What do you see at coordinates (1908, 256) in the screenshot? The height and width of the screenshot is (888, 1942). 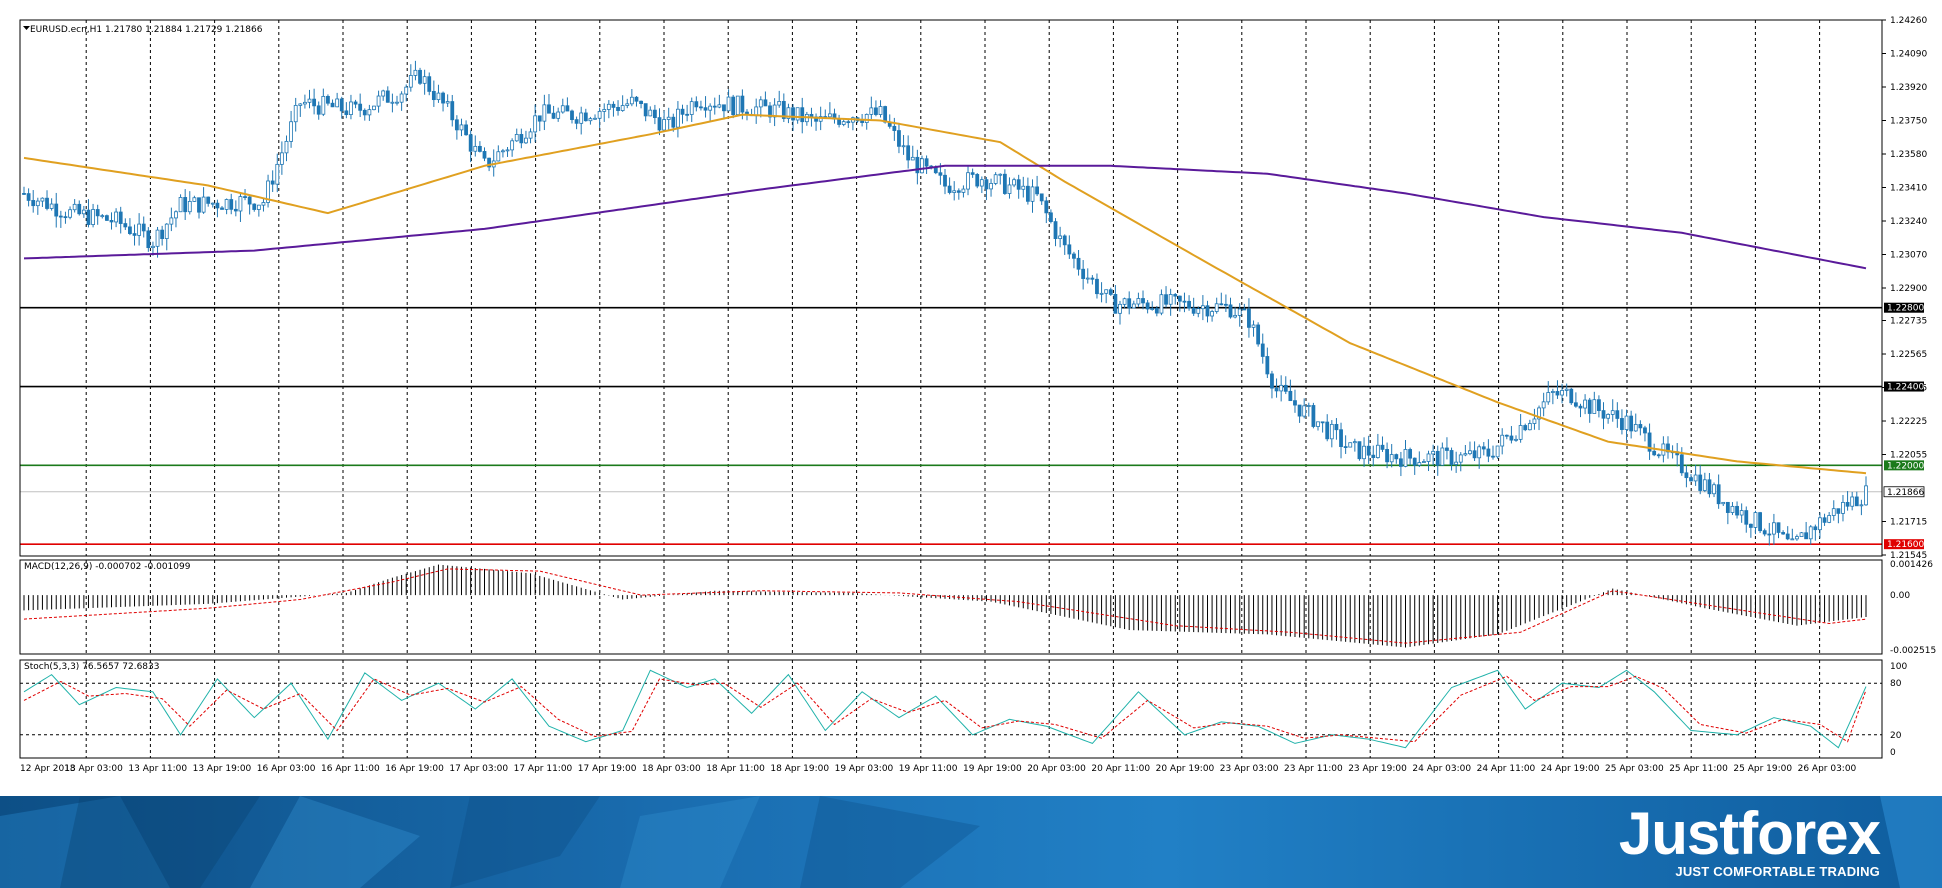 I see `price-axis-label: 1.23070` at bounding box center [1908, 256].